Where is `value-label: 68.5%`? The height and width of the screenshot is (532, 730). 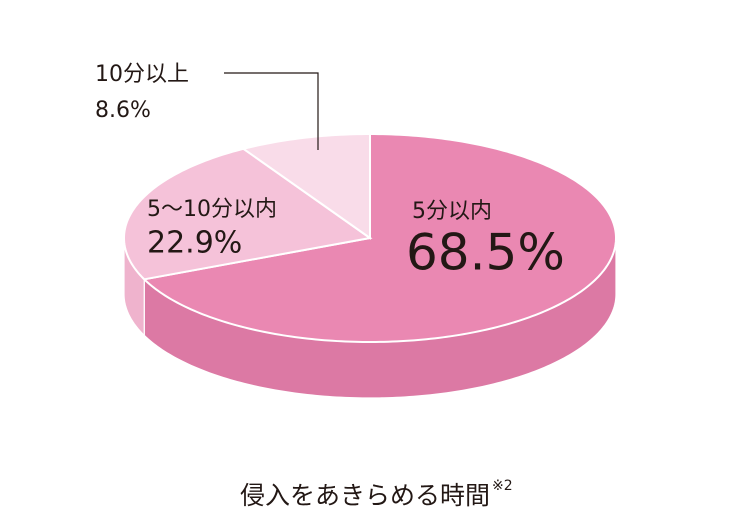
value-label: 68.5% is located at coordinates (485, 253).